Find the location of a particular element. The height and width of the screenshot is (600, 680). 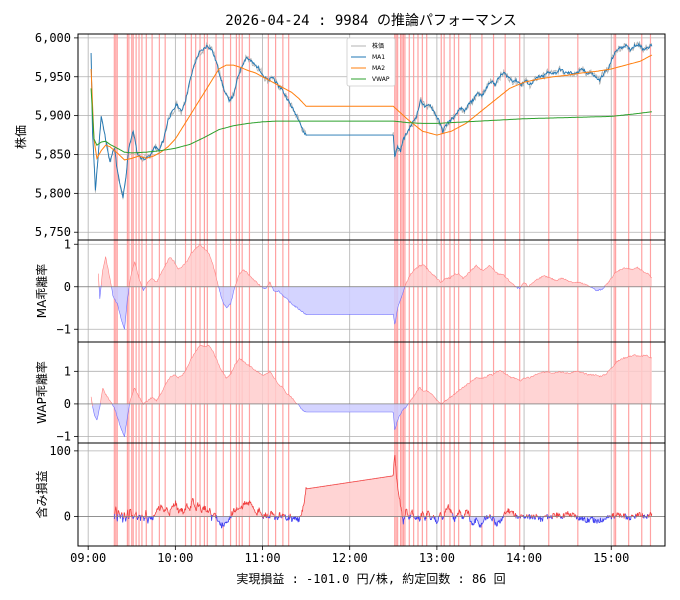

xtick-label: 15:00 is located at coordinates (611, 558).